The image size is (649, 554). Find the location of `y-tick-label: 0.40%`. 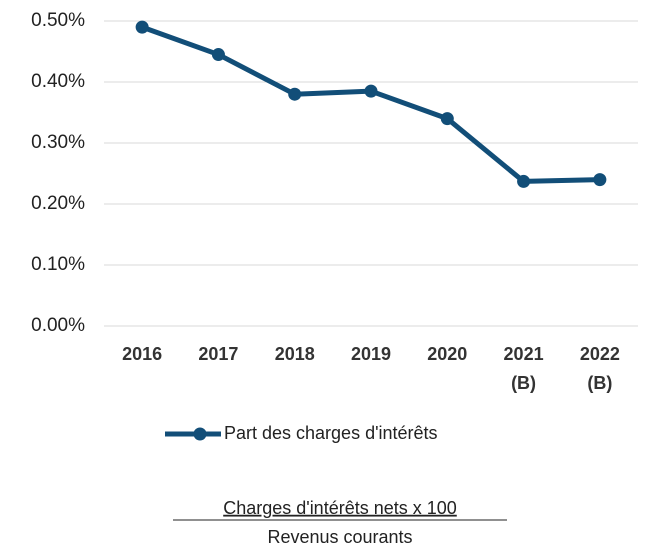

y-tick-label: 0.40% is located at coordinates (58, 81).